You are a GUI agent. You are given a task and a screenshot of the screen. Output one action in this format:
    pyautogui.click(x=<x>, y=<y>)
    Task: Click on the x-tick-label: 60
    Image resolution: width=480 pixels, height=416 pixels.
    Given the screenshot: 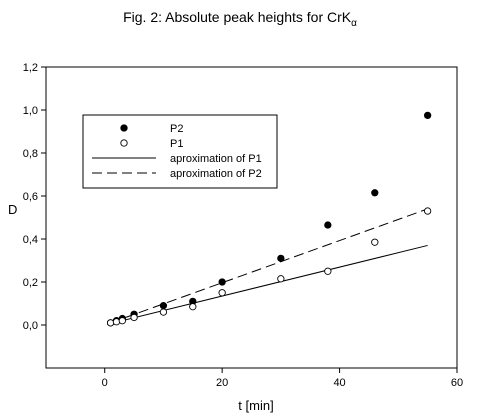 What is the action you would take?
    pyautogui.click(x=457, y=383)
    